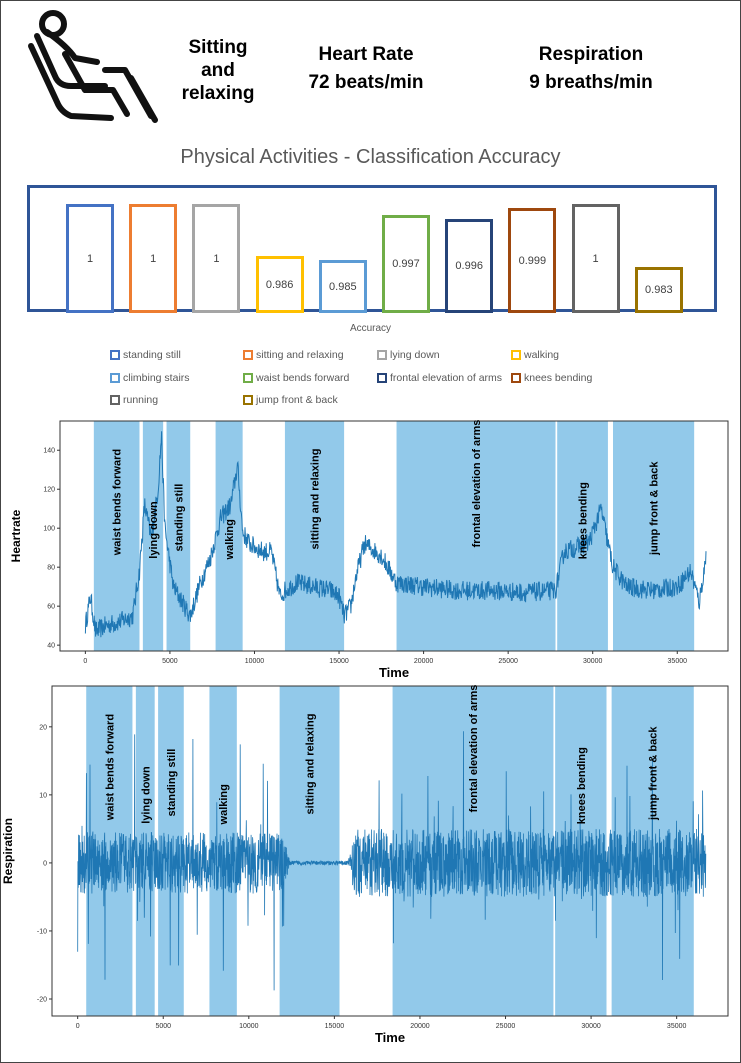 This screenshot has height=1063, width=741. I want to click on heartrate-y-tick-label: 140, so click(49, 451).